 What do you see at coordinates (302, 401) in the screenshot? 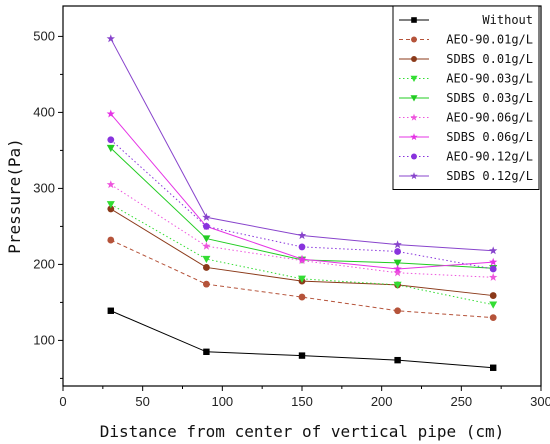
I see `x-tick-label: 150` at bounding box center [302, 401].